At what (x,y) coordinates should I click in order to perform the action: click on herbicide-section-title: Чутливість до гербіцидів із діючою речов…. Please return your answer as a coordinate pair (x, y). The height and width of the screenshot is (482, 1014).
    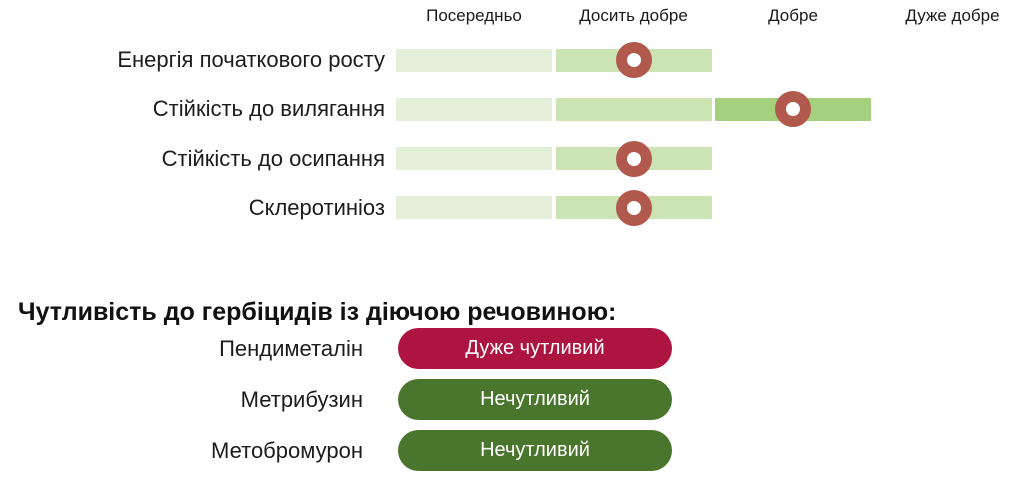
    Looking at the image, I should click on (317, 311).